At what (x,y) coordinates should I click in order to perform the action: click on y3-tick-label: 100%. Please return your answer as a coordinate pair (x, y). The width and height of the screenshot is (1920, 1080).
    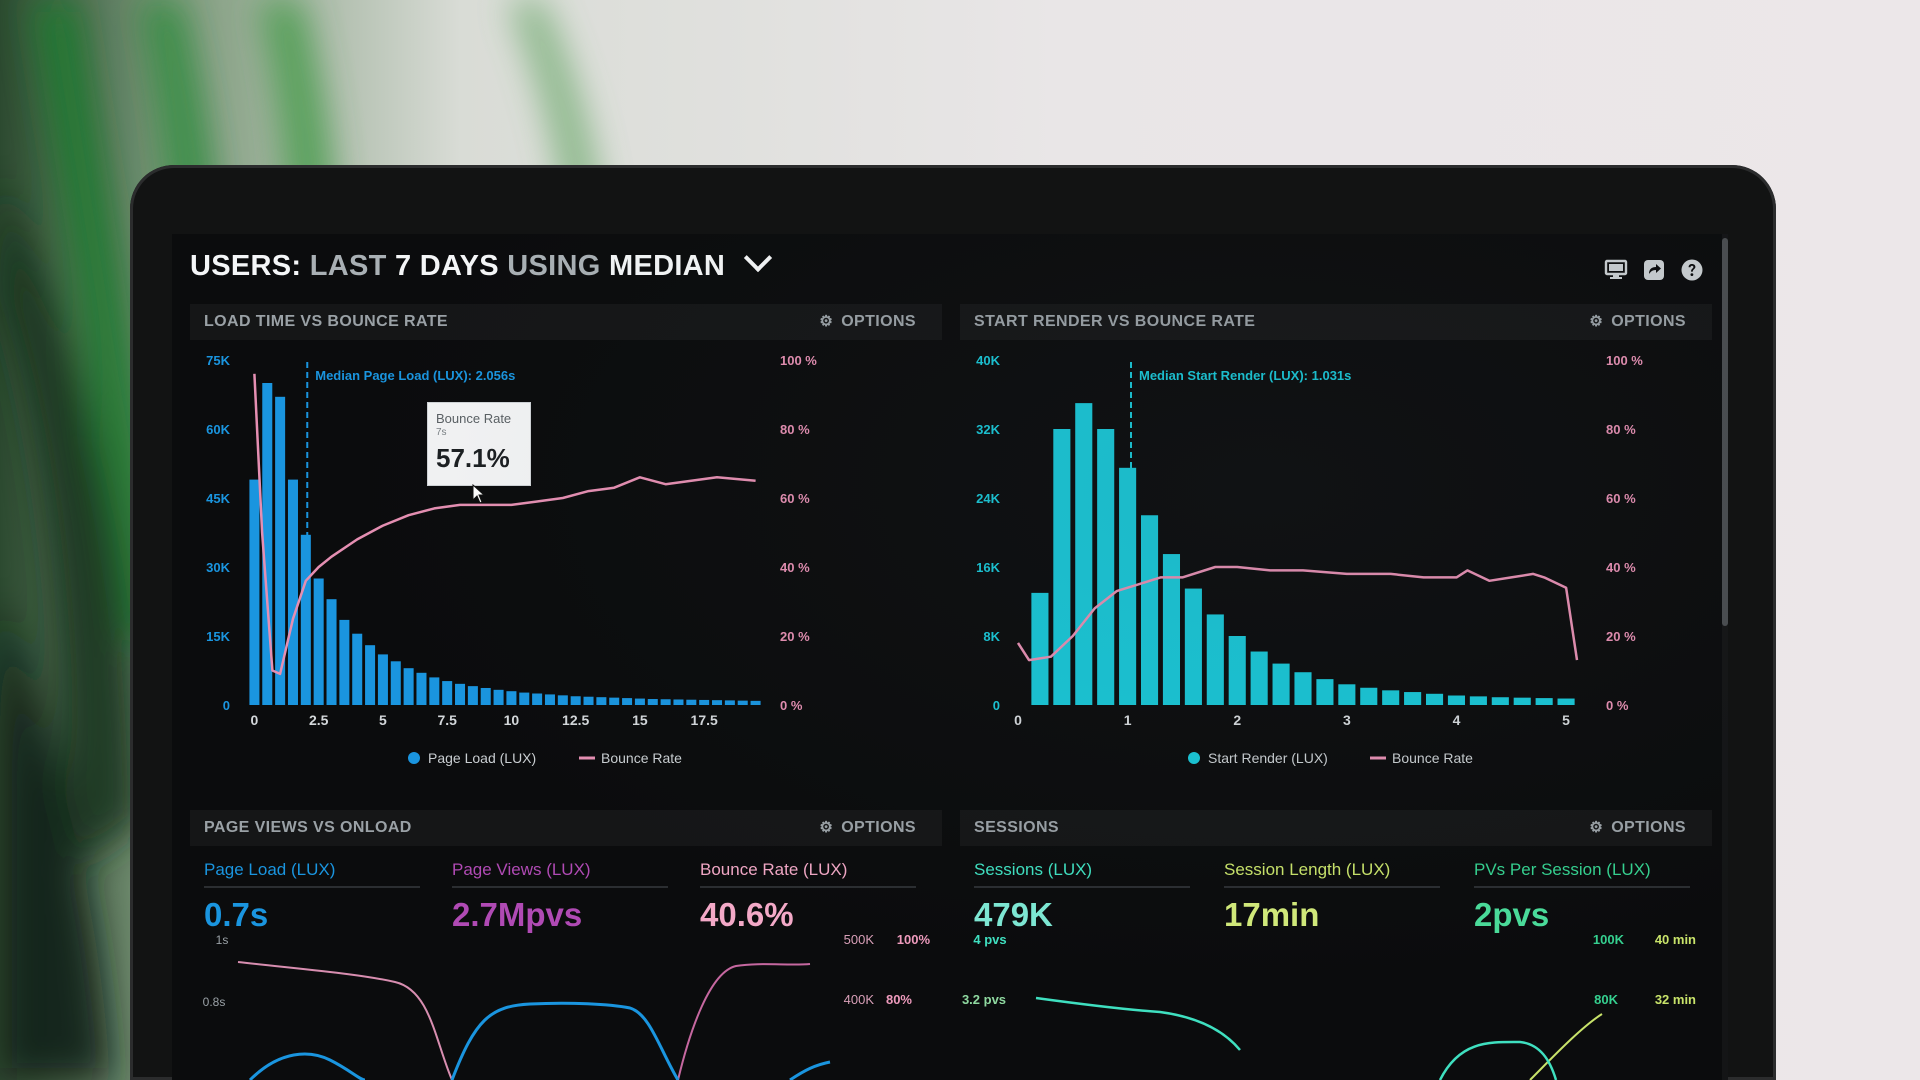
    Looking at the image, I should click on (914, 939).